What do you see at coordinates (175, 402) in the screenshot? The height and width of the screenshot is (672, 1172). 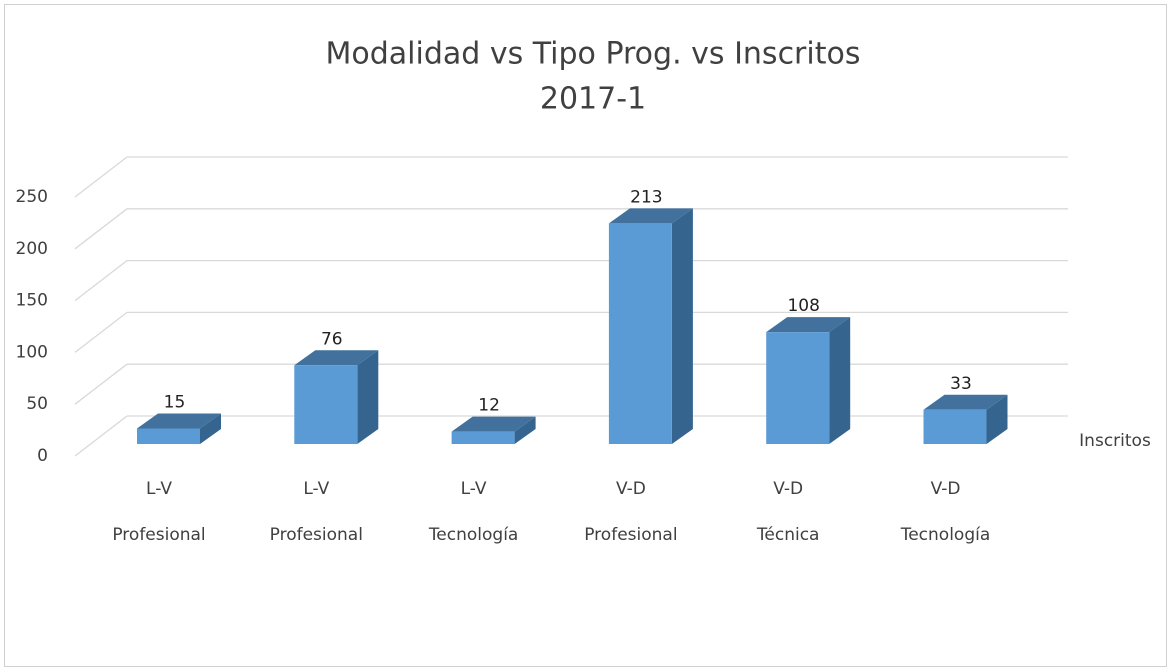 I see `value-label: 15` at bounding box center [175, 402].